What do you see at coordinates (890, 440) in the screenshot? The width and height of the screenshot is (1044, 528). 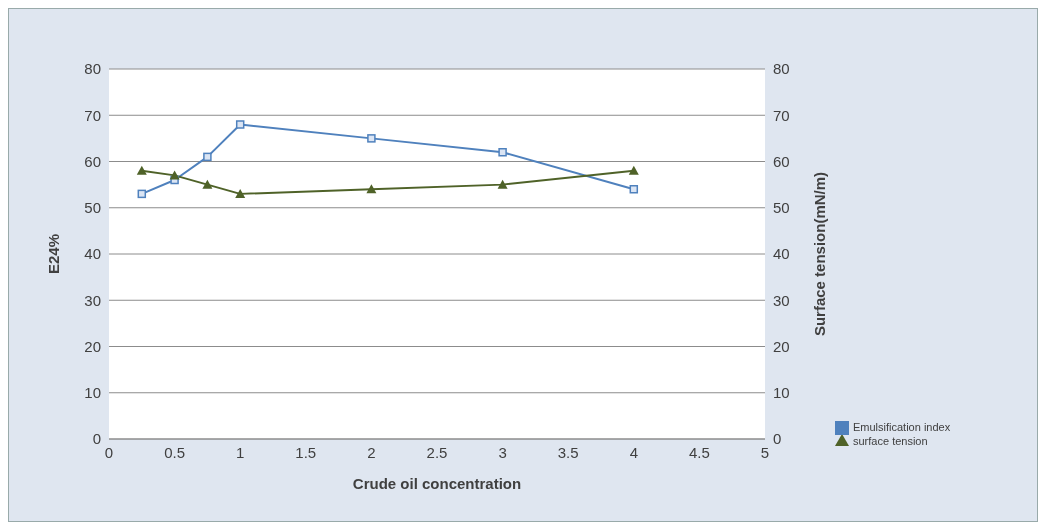 I see `legend-label: surface tension` at bounding box center [890, 440].